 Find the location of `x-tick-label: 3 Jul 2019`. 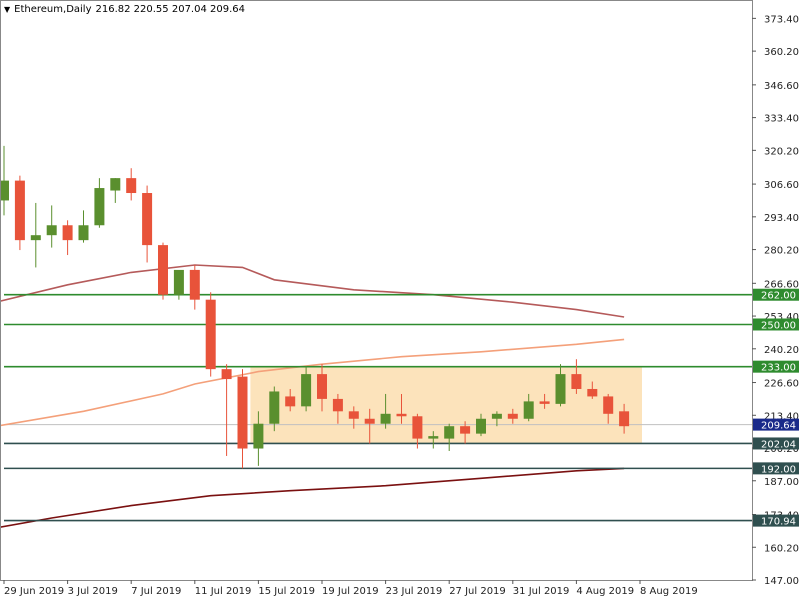

x-tick-label: 3 Jul 2019 is located at coordinates (93, 591).